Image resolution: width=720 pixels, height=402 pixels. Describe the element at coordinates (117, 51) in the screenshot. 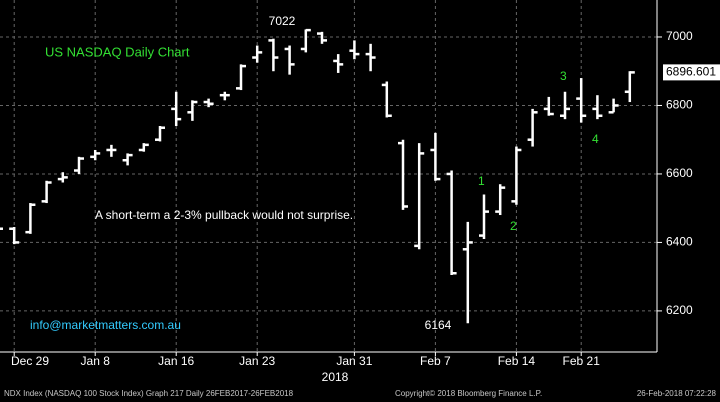

I see `chart-title: US NASDAQ Daily Chart` at that location.